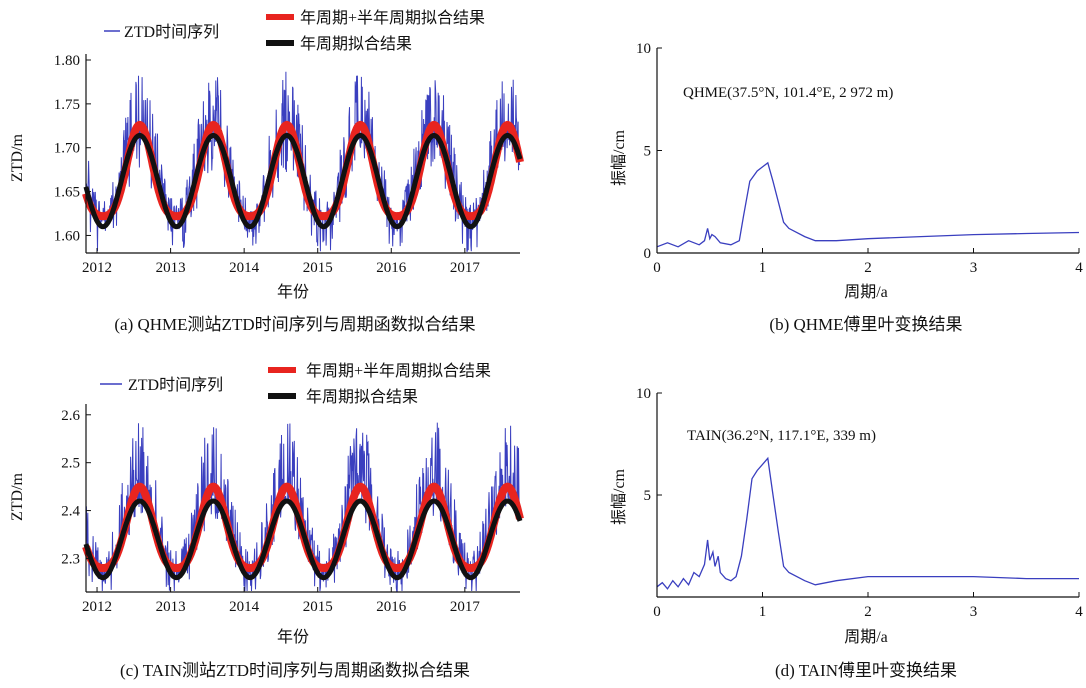 The width and height of the screenshot is (1086, 688). I want to click on panel-d-annotation: TAIN(36.2°N, 117.1°E, 339 m), so click(781, 436).